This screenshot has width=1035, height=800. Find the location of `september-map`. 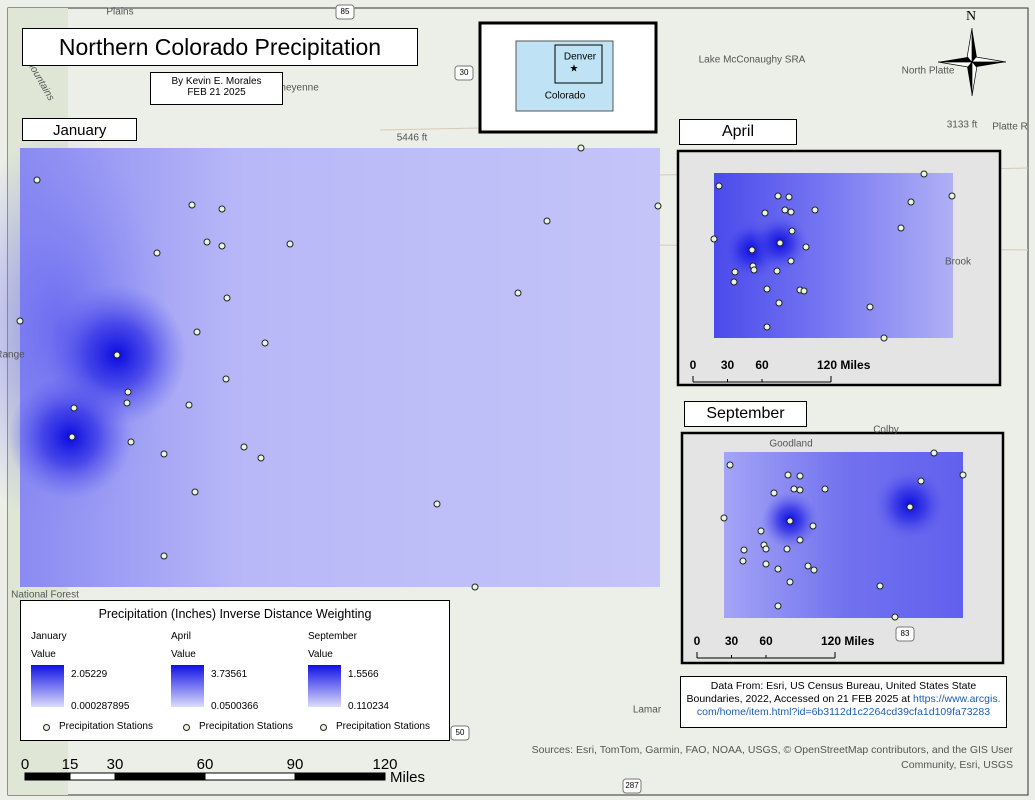

september-map is located at coordinates (843, 535).